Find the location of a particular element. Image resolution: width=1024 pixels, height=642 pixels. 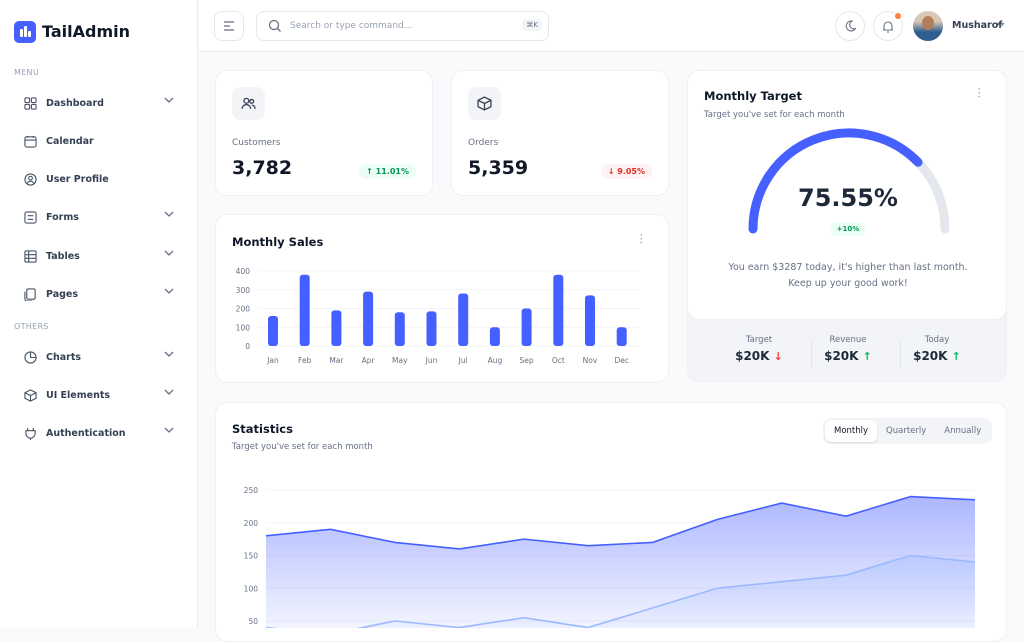

sidebar-item-label: UI Elements is located at coordinates (78, 395).